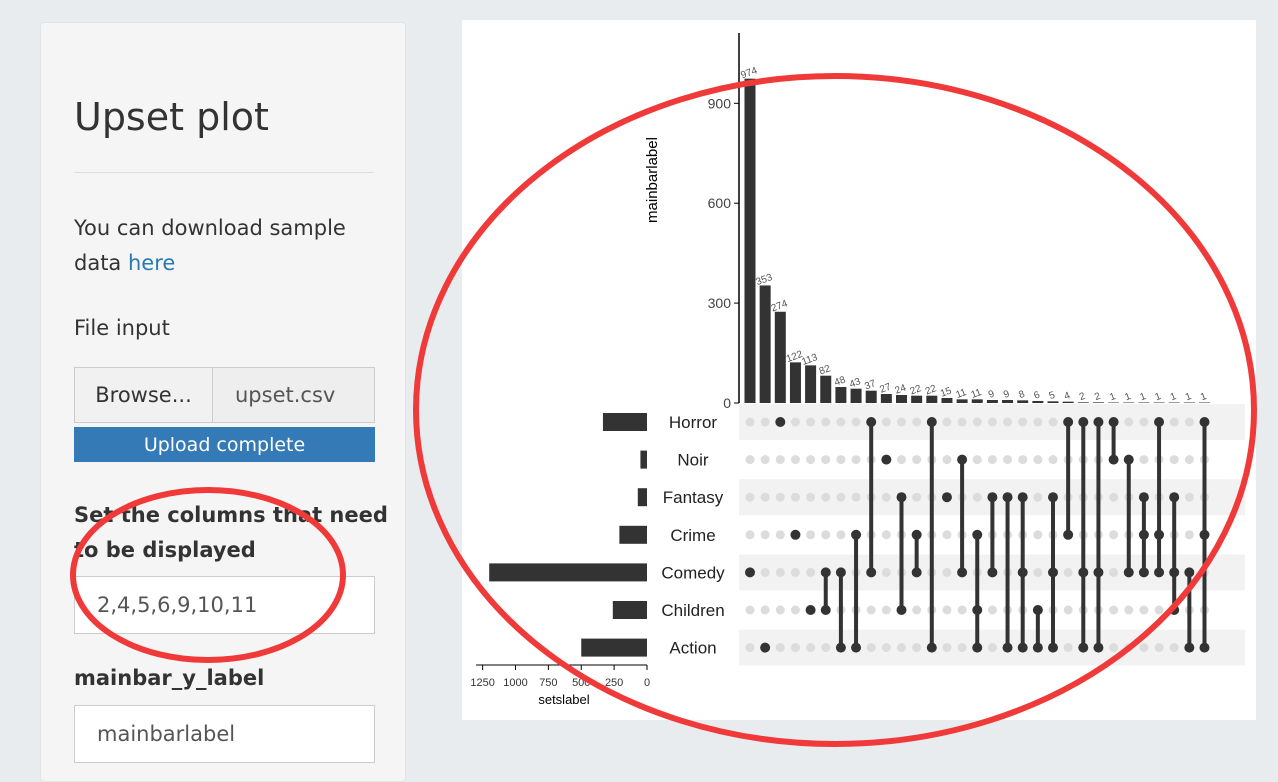  I want to click on upload-progress-bar: Upload complete, so click(224, 444).